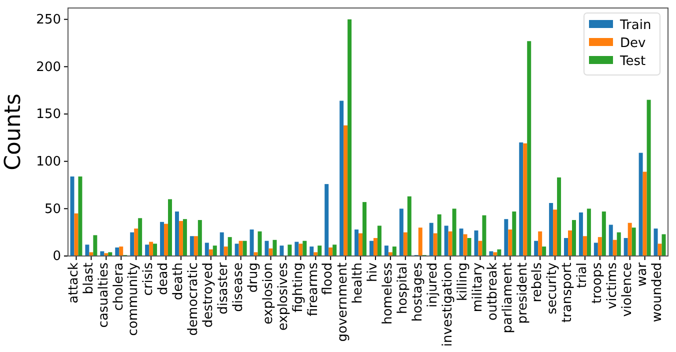 Image resolution: width=676 pixels, height=352 pixels. Describe the element at coordinates (492, 291) in the screenshot. I see `x-tick-label: outbreak` at that location.